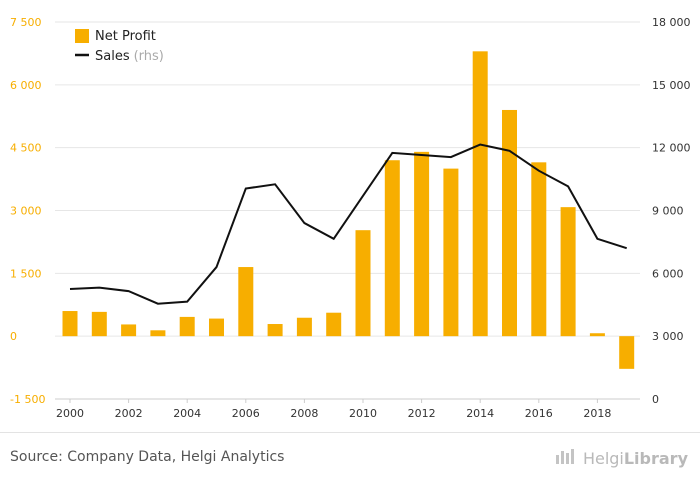  Describe the element at coordinates (566, 458) in the screenshot. I see `helgi-building-icon` at that location.